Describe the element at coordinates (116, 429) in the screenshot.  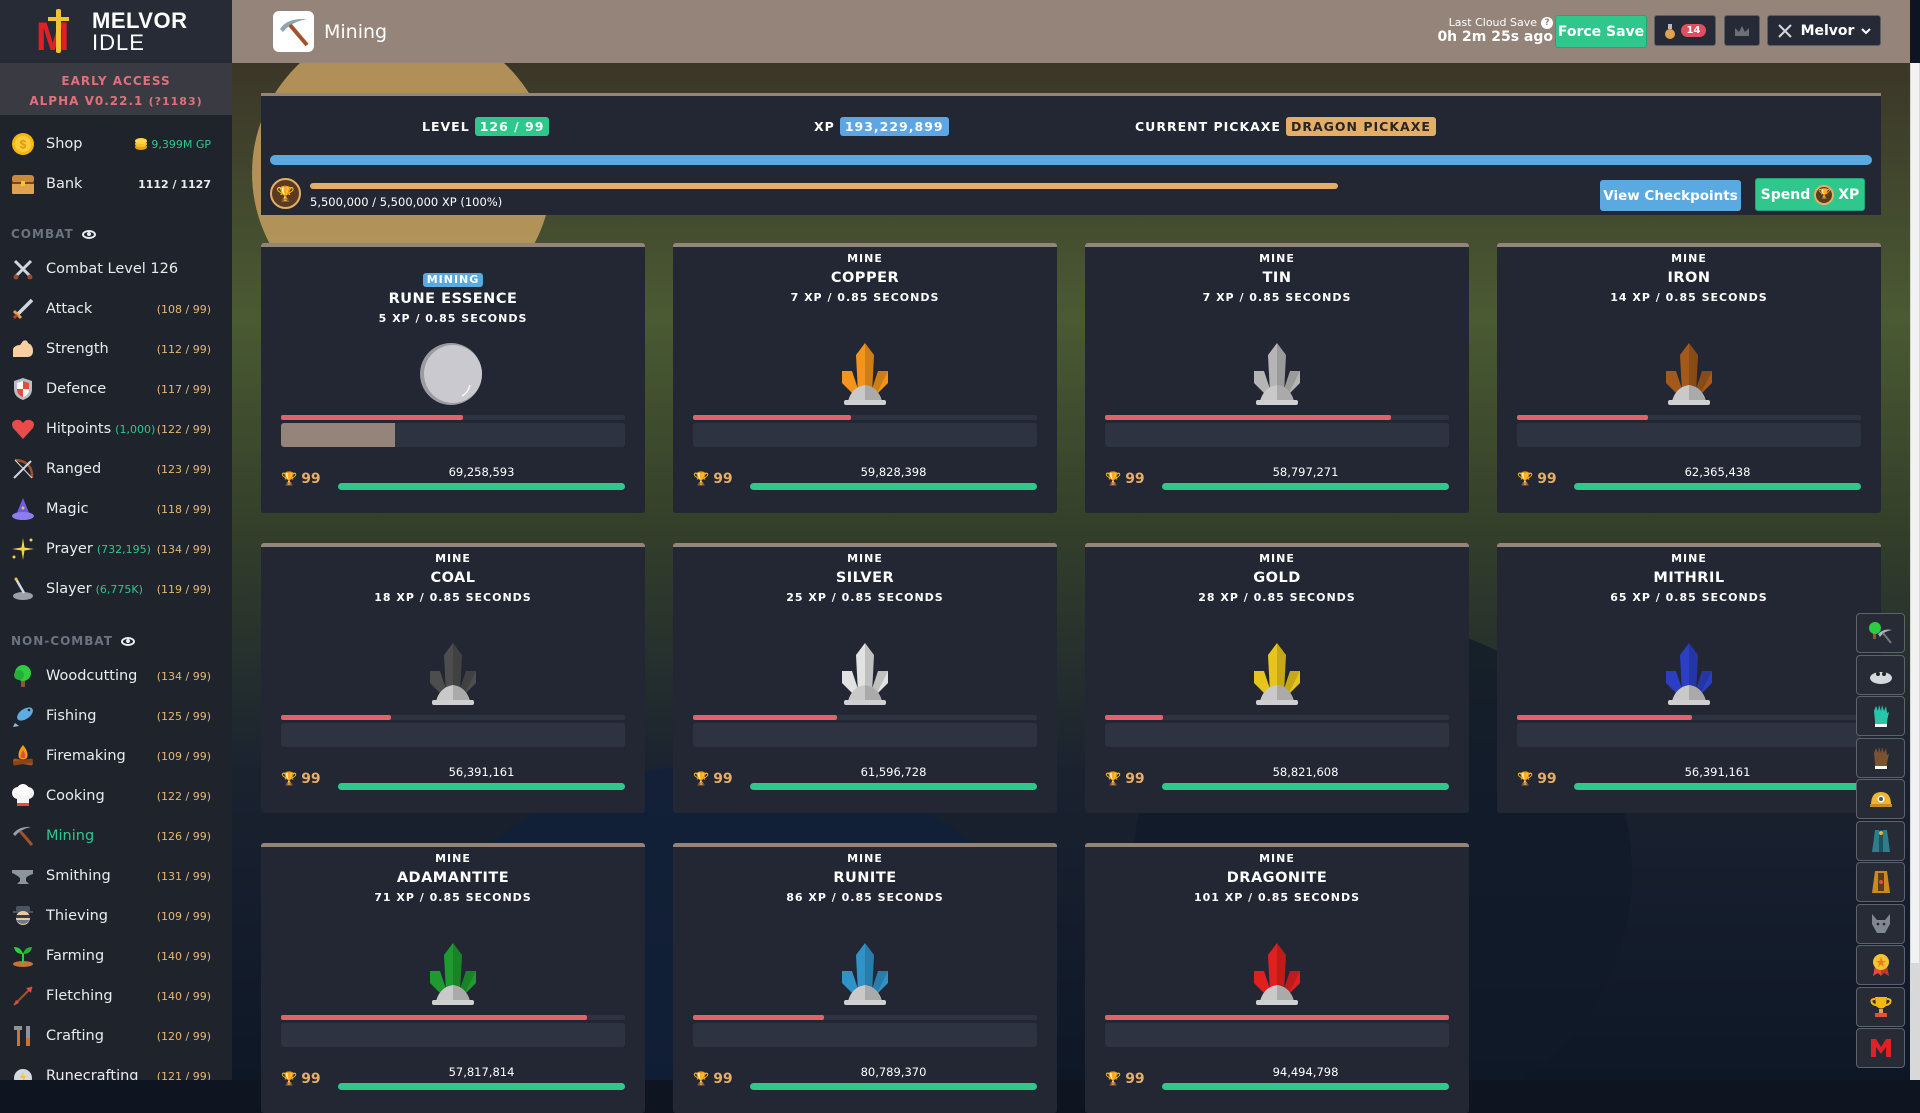
I see `sidebar-item-hitpoints: Hitpoints (1,000) (122 / 99)` at that location.